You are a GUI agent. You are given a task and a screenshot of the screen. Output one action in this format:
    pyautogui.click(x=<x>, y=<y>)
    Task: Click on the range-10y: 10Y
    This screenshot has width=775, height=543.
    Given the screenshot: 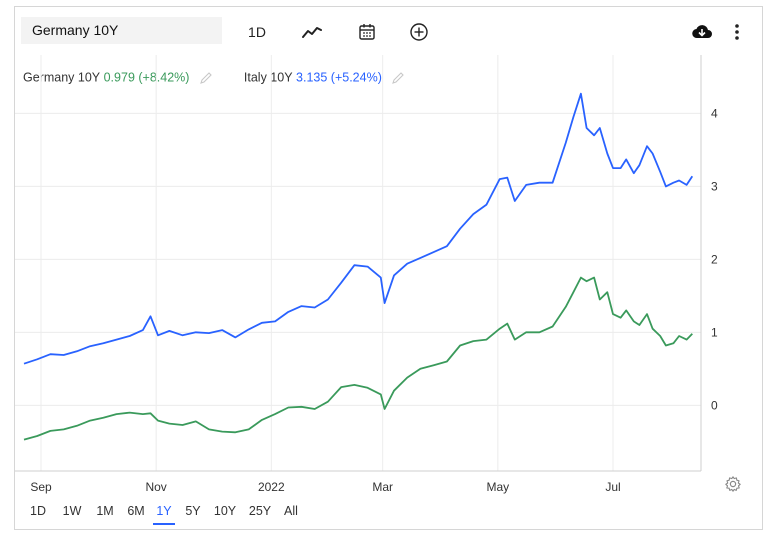 What is the action you would take?
    pyautogui.click(x=225, y=511)
    